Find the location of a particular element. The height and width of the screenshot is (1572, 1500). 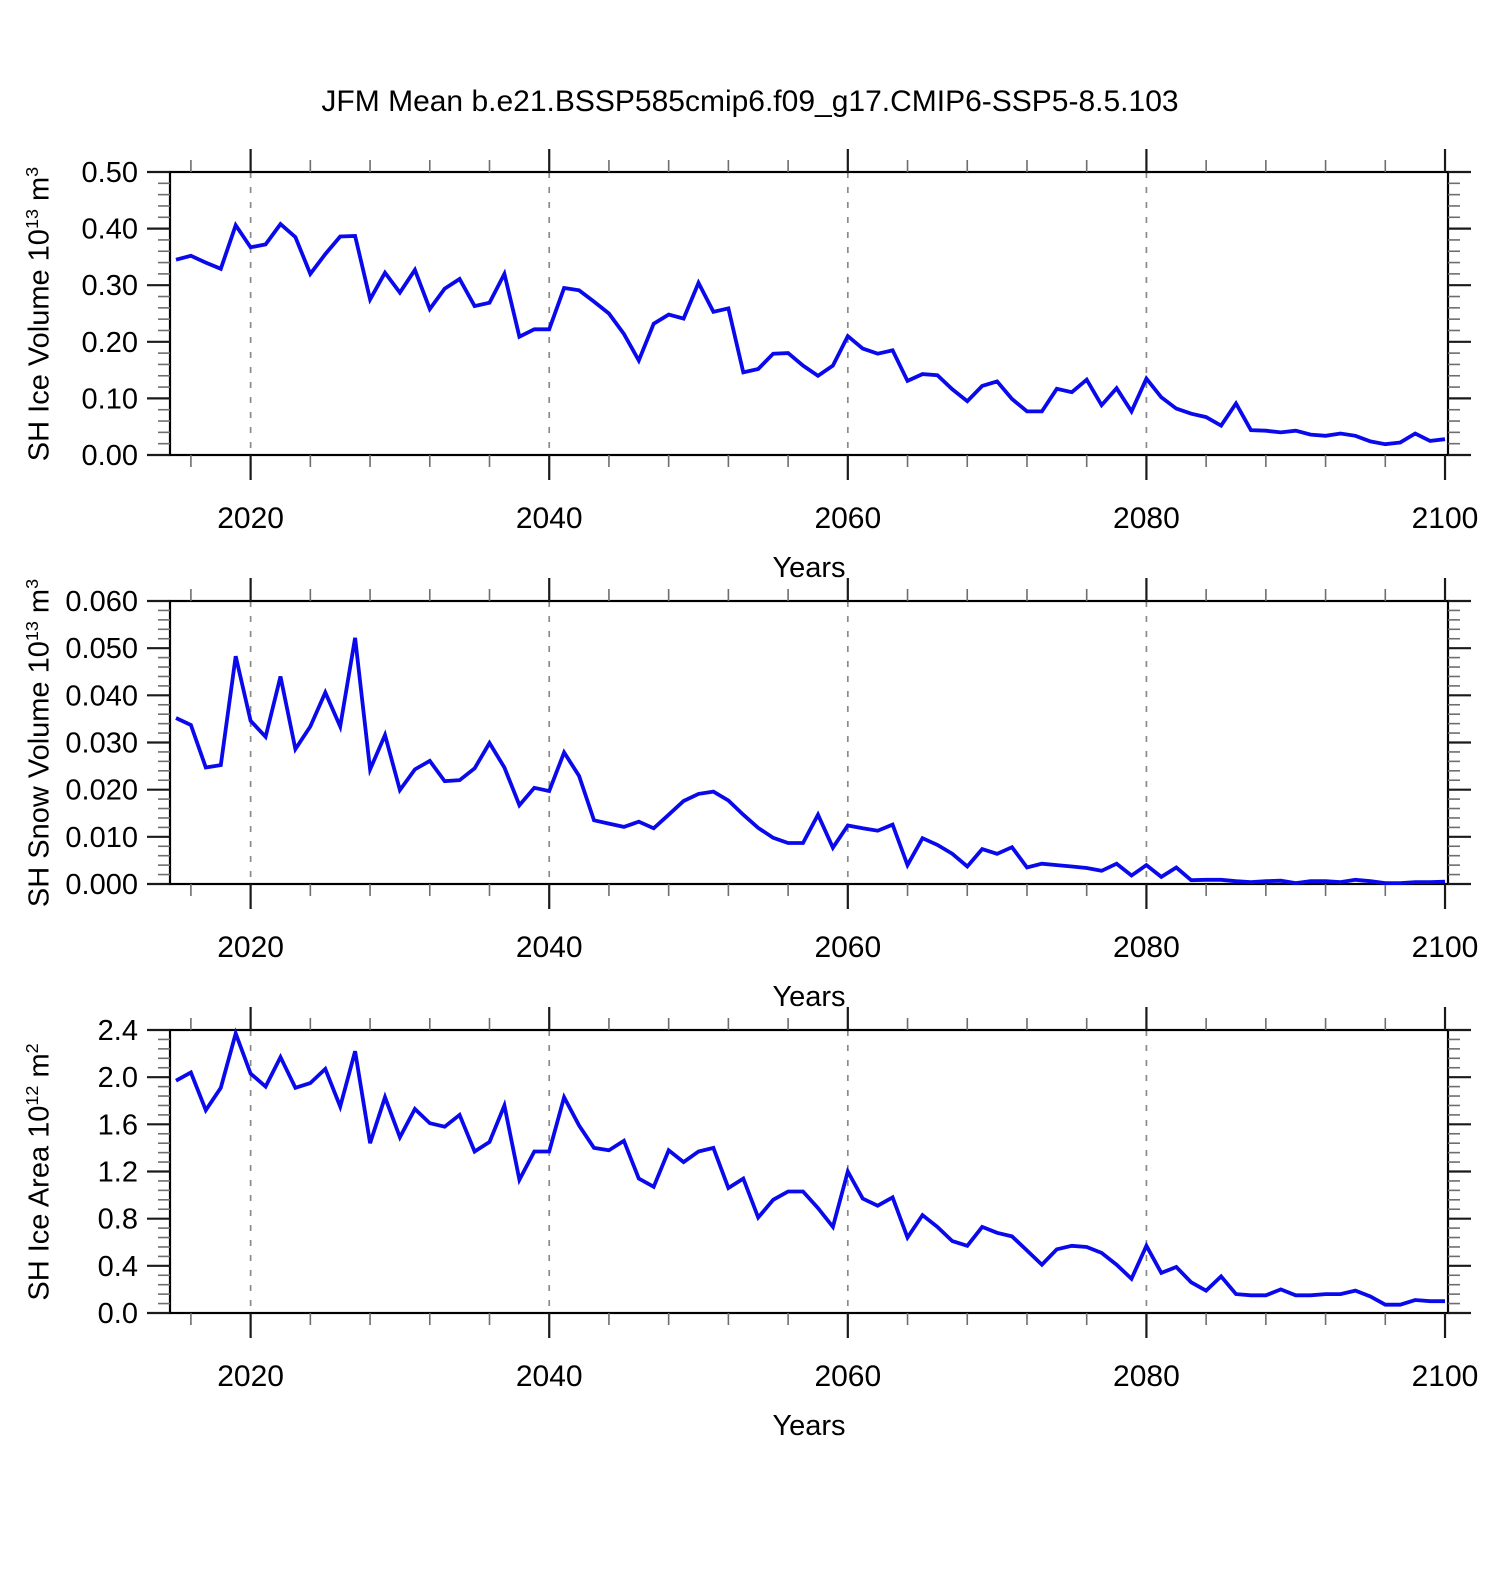

y-tick-label: 0.10 is located at coordinates (110, 399).